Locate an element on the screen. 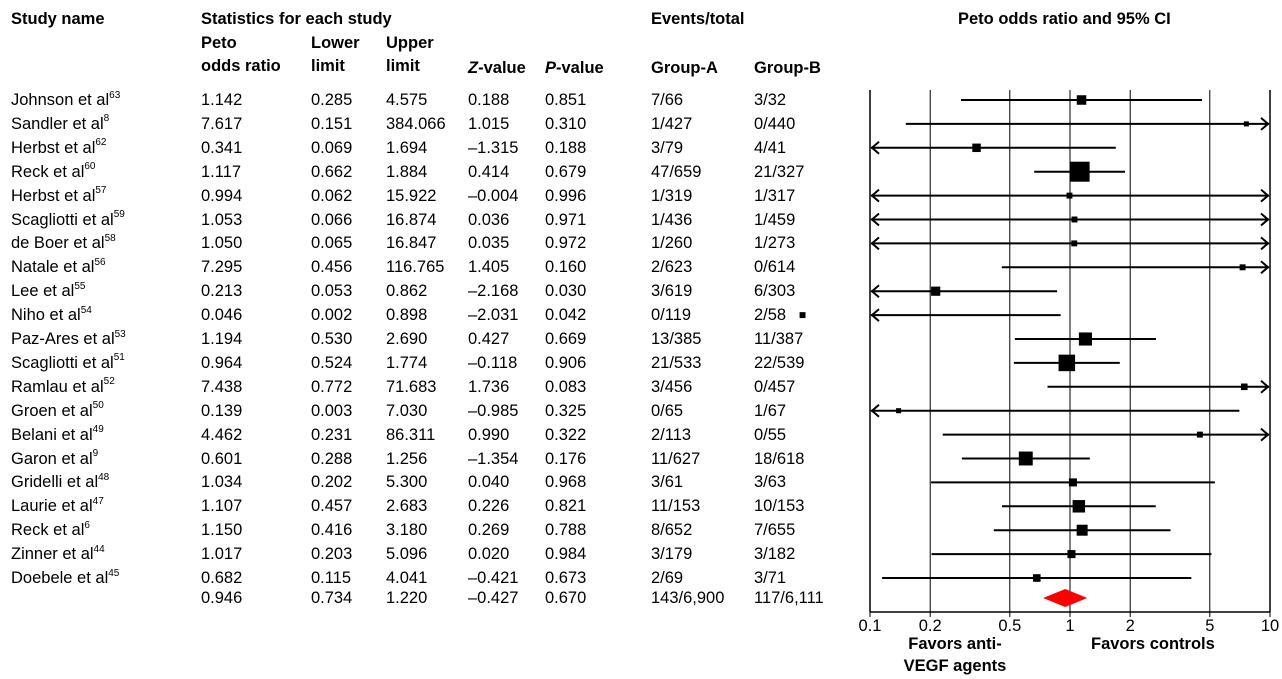  study-group-a: 3/456 is located at coordinates (672, 386).